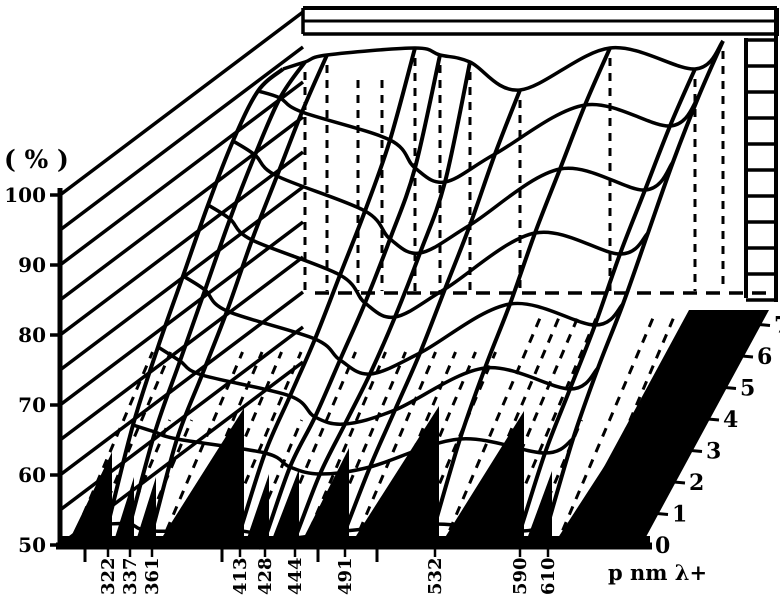 The image size is (780, 599). What do you see at coordinates (32, 265) in the screenshot?
I see `y-tick-label: 90` at bounding box center [32, 265].